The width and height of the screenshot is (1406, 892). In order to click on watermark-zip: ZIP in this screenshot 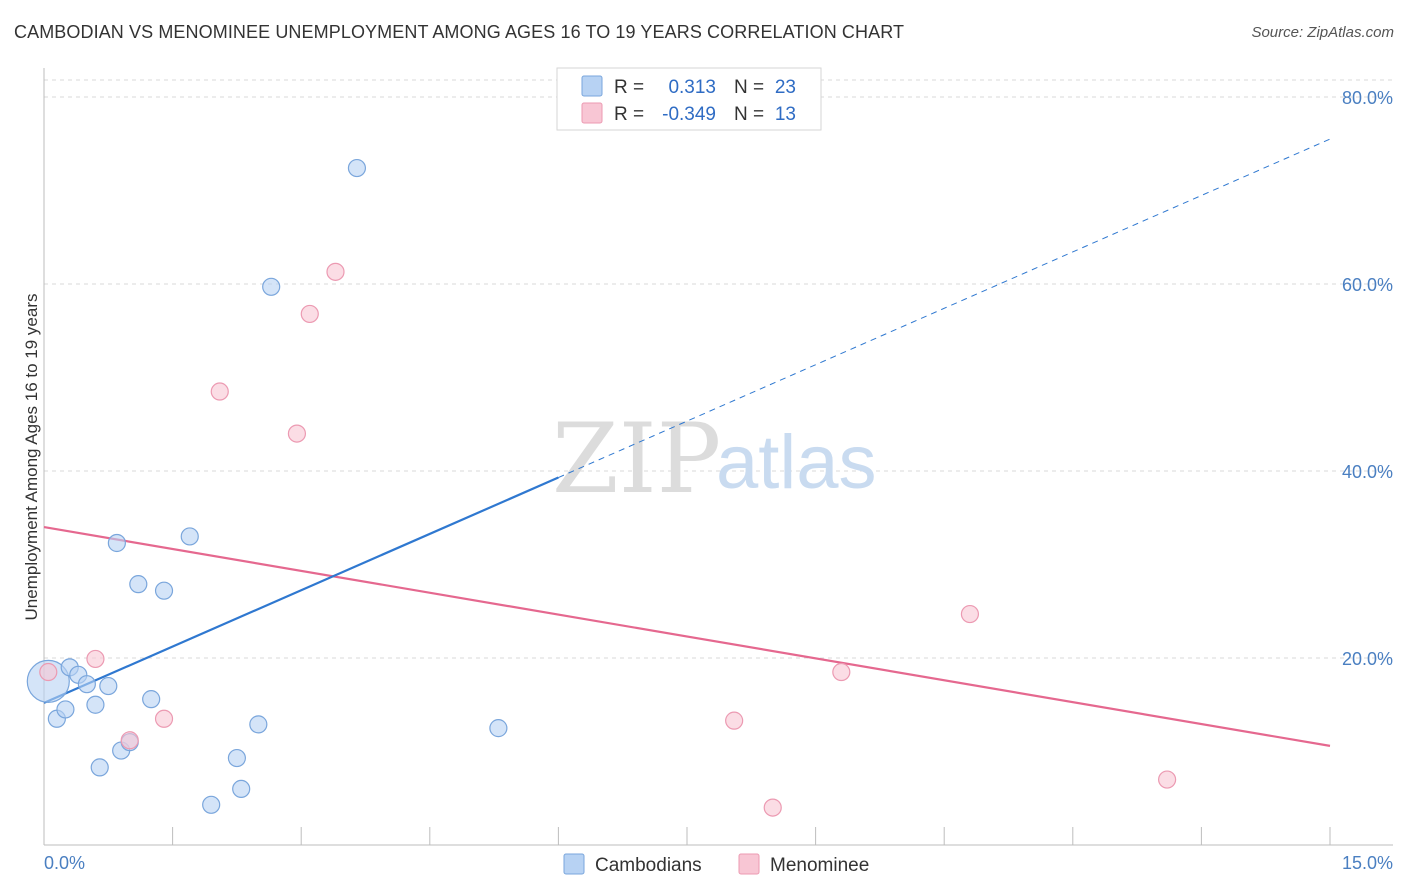, I will do `click(636, 459)`.